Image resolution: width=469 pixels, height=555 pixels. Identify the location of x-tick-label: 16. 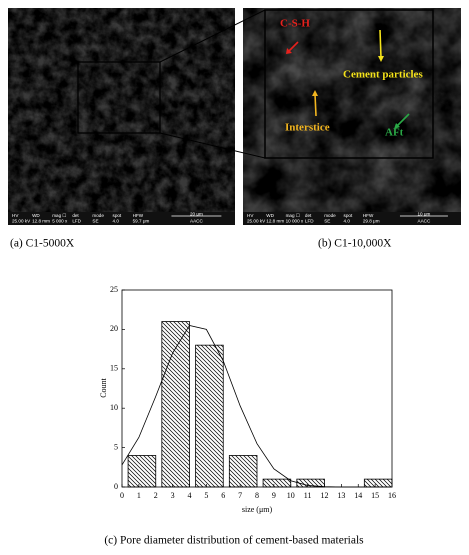
(392, 495).